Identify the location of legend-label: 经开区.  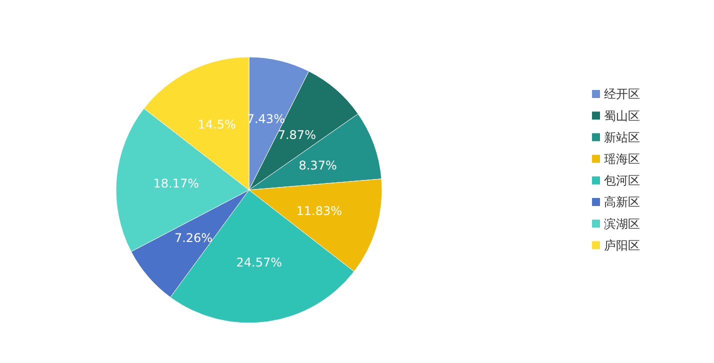
(622, 94).